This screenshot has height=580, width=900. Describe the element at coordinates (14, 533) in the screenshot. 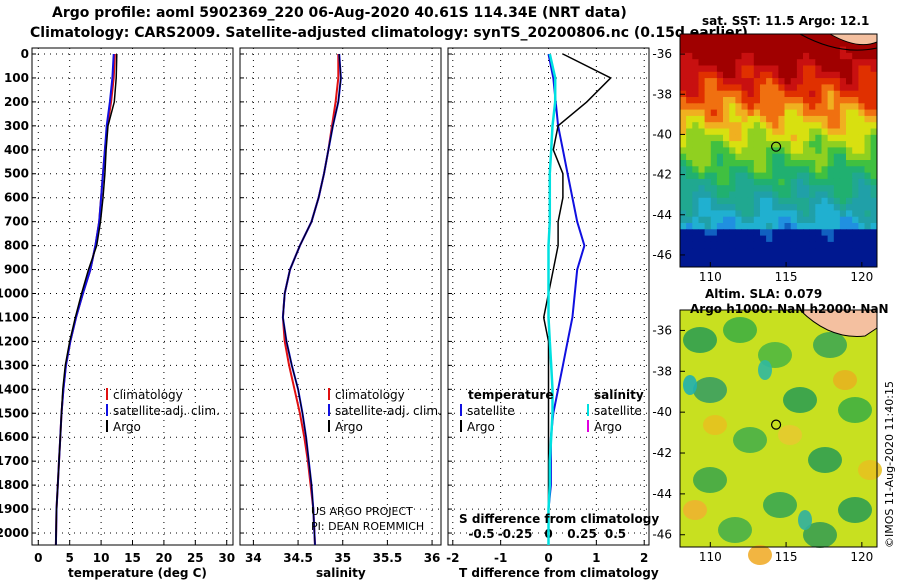

I see `depth-tick-label: 2000` at that location.